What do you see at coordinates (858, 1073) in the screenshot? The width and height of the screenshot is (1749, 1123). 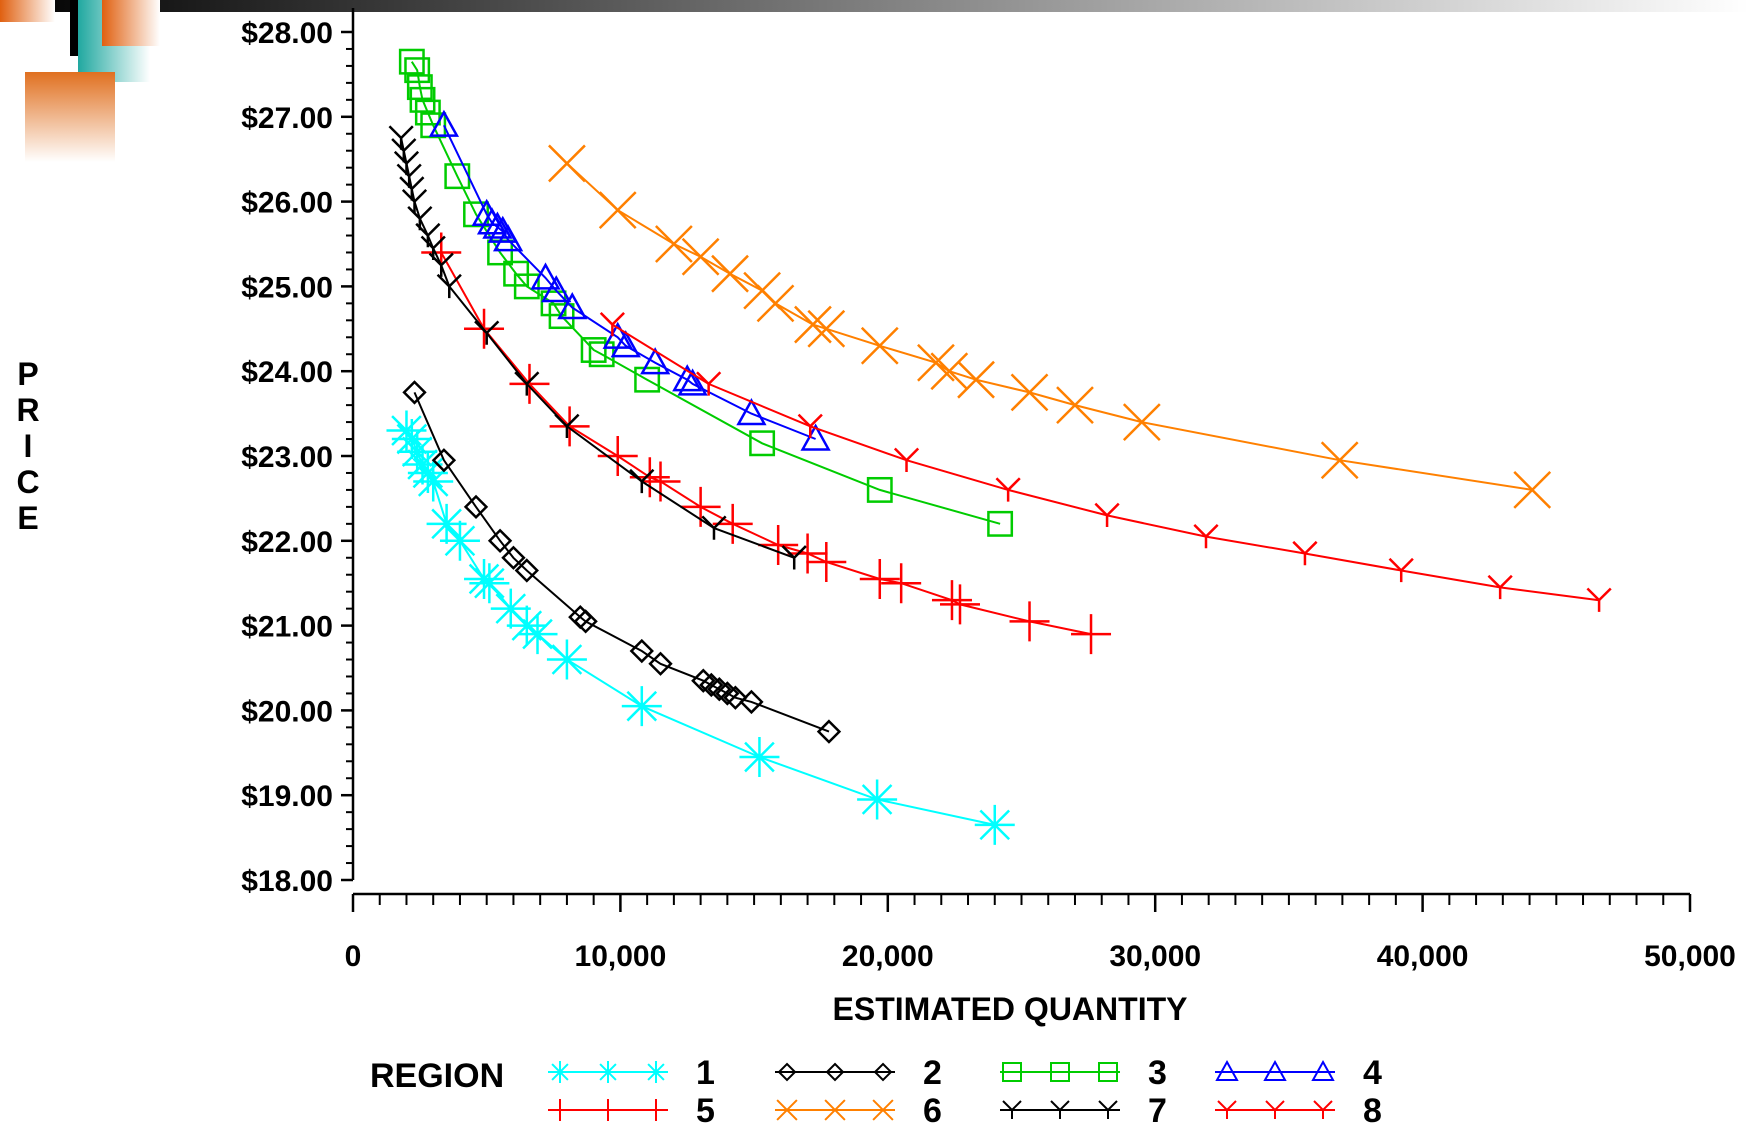 I see `legend-item-2: 2` at bounding box center [858, 1073].